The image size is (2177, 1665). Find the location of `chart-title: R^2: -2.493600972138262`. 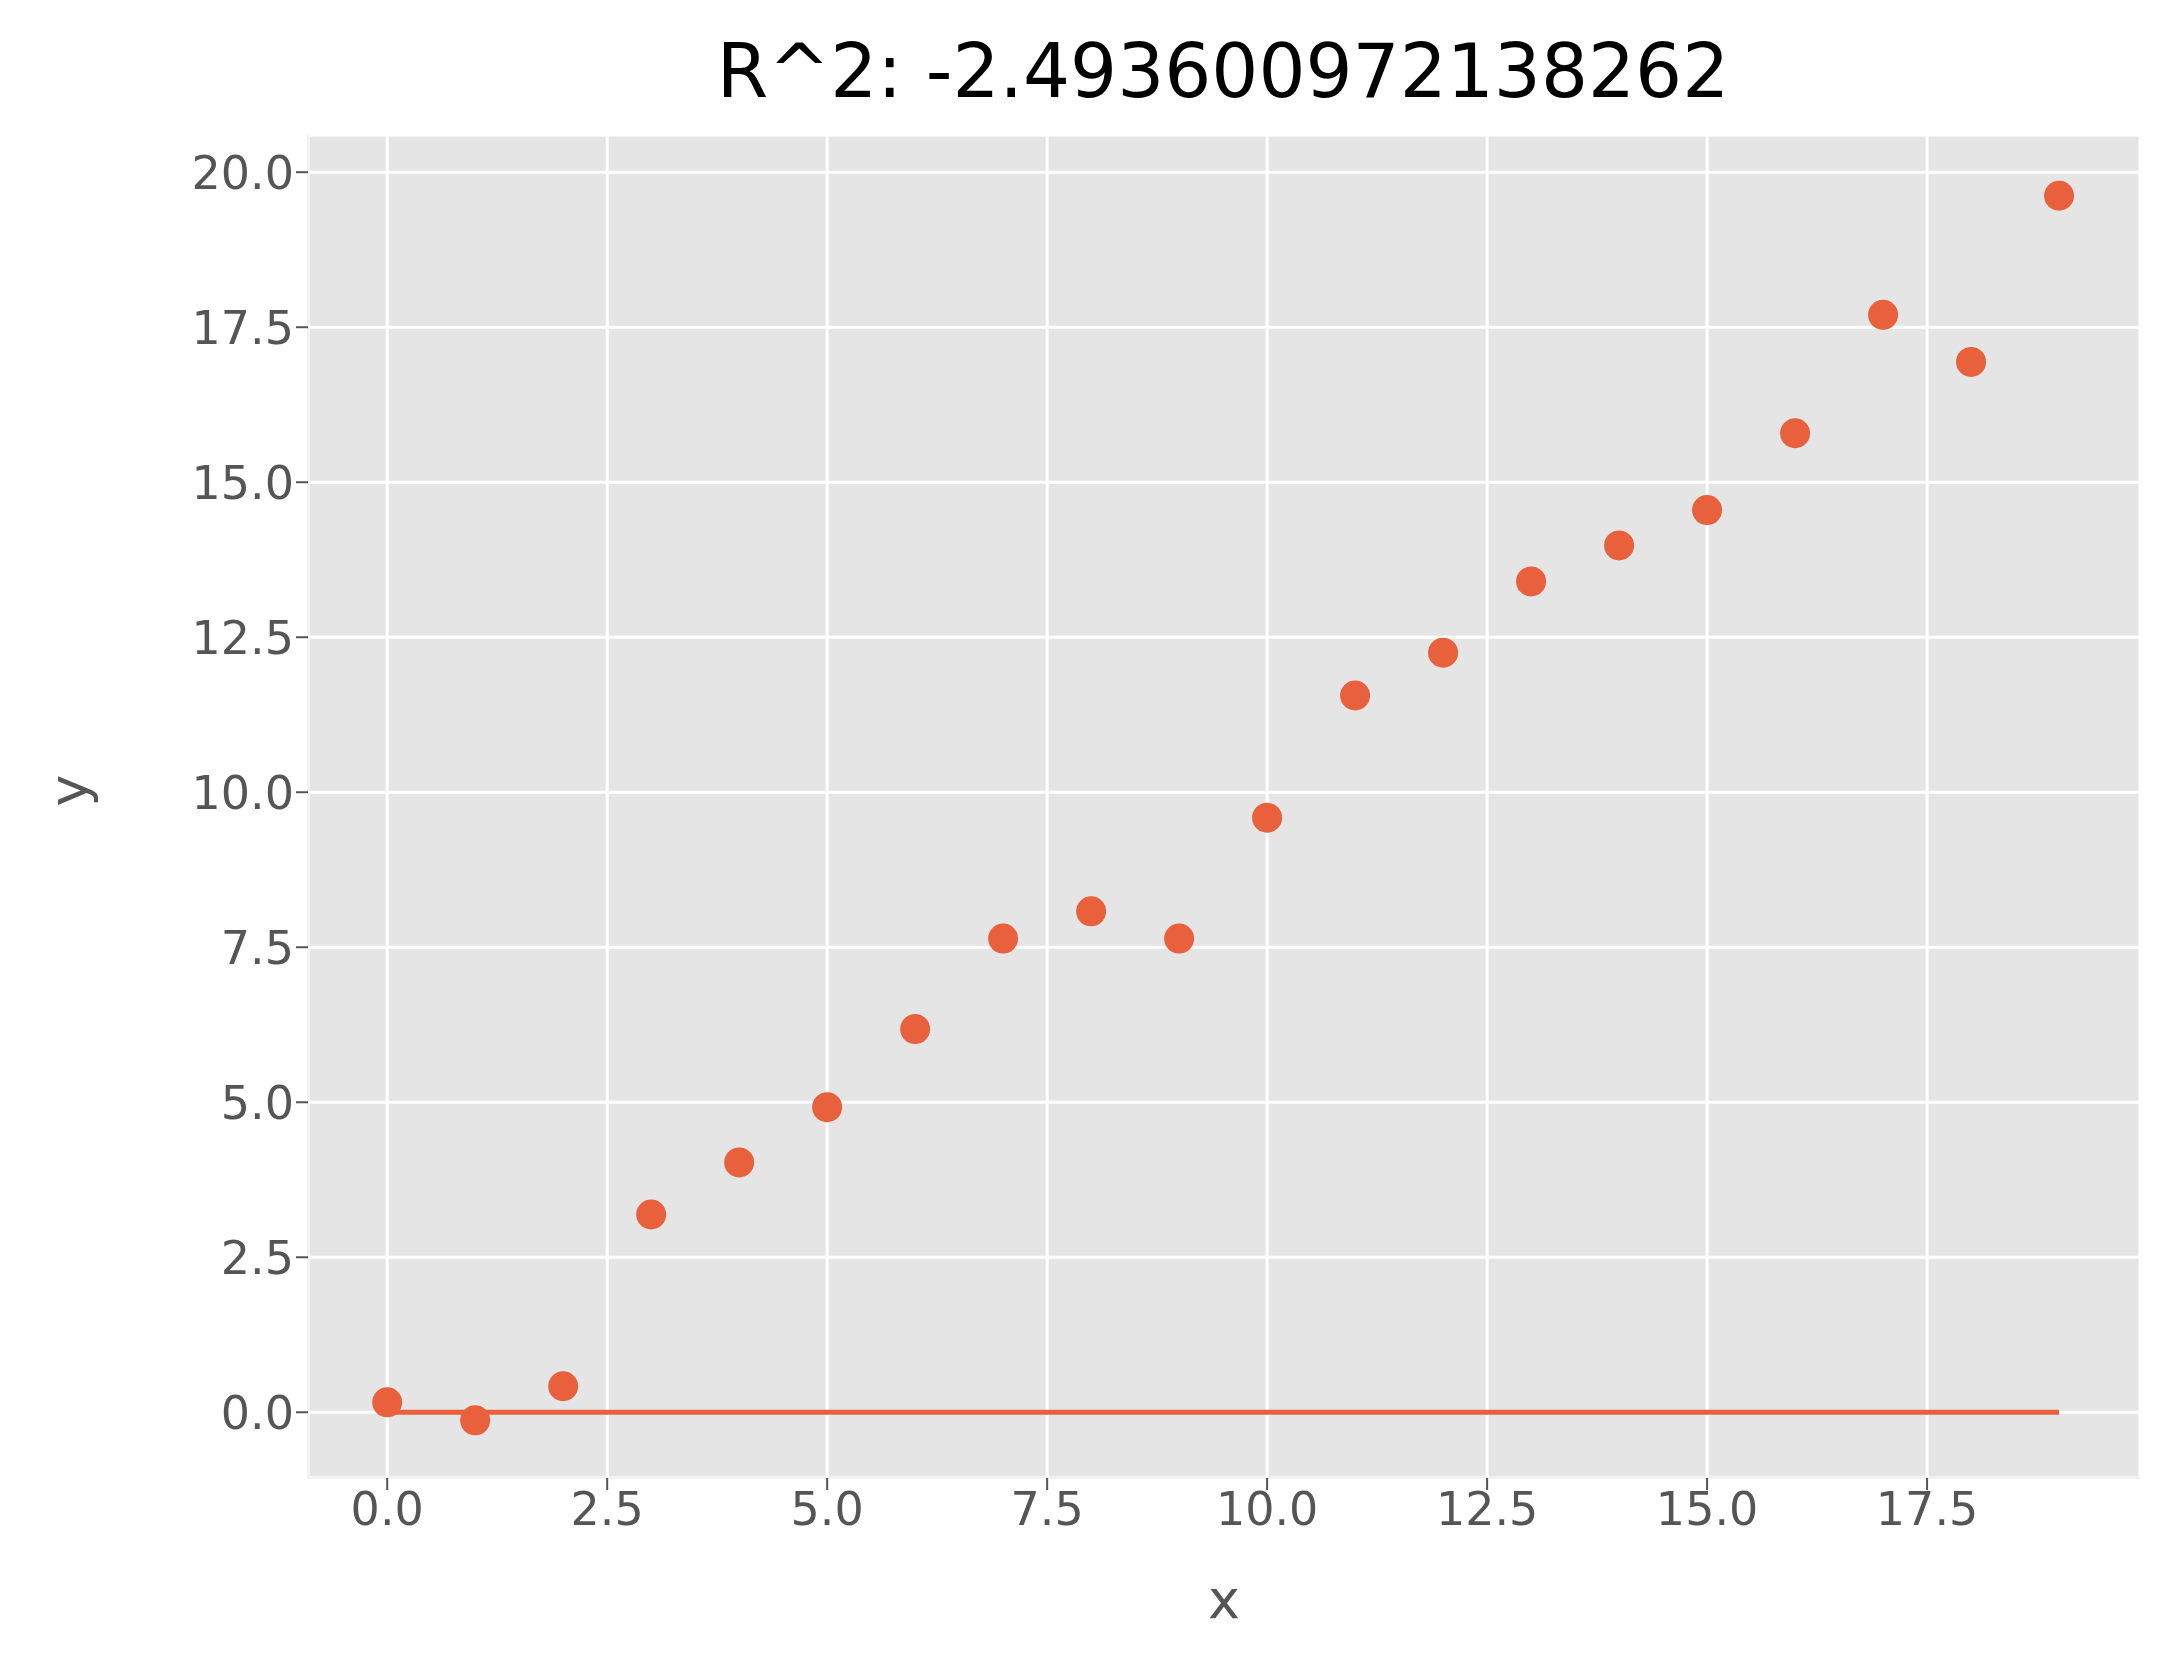

chart-title: R^2: -2.493600972138262 is located at coordinates (1223, 71).